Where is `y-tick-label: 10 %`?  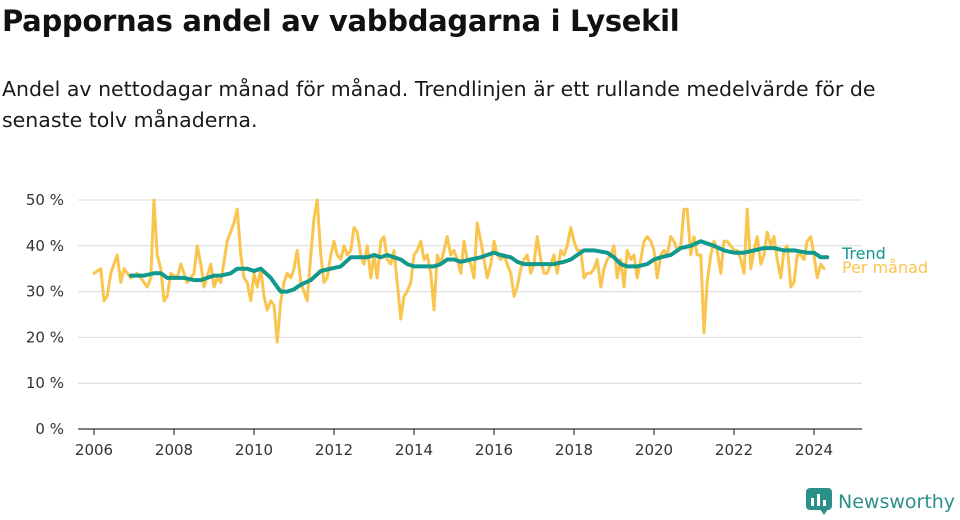
y-tick-label: 10 % is located at coordinates (45, 383).